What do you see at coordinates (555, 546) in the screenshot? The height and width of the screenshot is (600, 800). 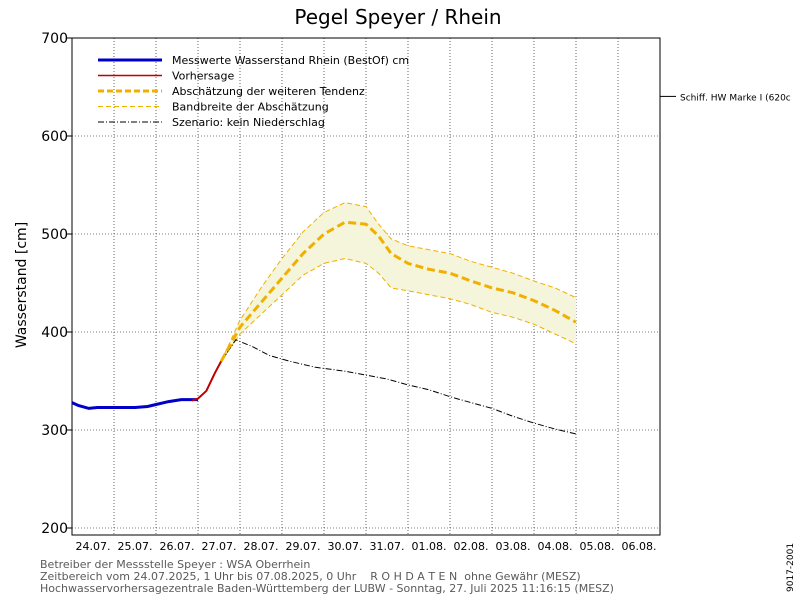 I see `x-tick-label: 04.08.` at bounding box center [555, 546].